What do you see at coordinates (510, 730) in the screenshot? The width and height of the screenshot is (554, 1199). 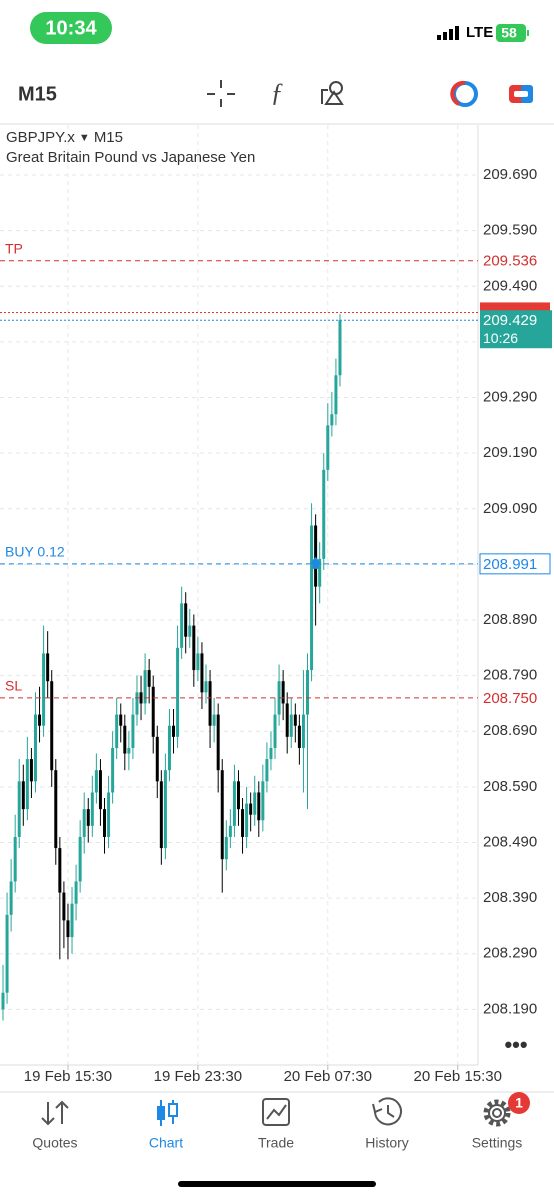 I see `y-tick-label: 208.690` at bounding box center [510, 730].